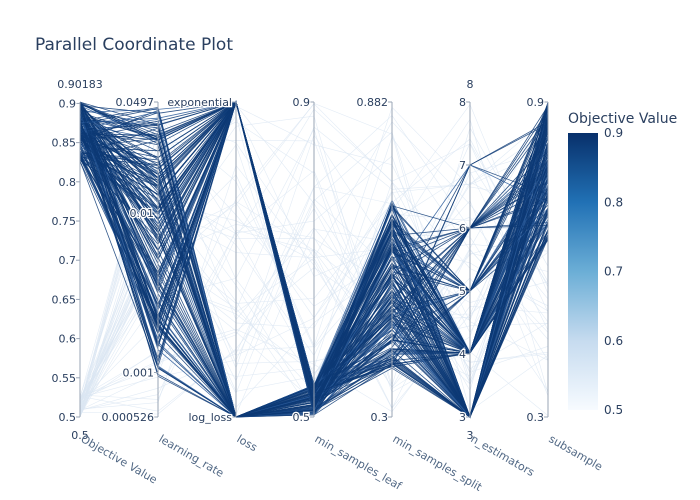  Describe the element at coordinates (470, 84) in the screenshot. I see `axis-range-top: 8` at that location.